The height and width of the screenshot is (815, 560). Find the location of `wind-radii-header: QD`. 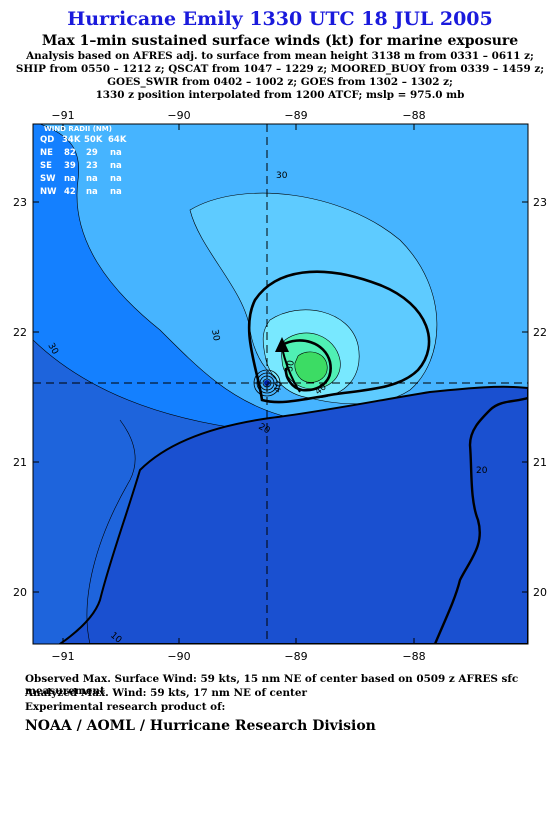

wind-radii-header: QD is located at coordinates (47, 140).